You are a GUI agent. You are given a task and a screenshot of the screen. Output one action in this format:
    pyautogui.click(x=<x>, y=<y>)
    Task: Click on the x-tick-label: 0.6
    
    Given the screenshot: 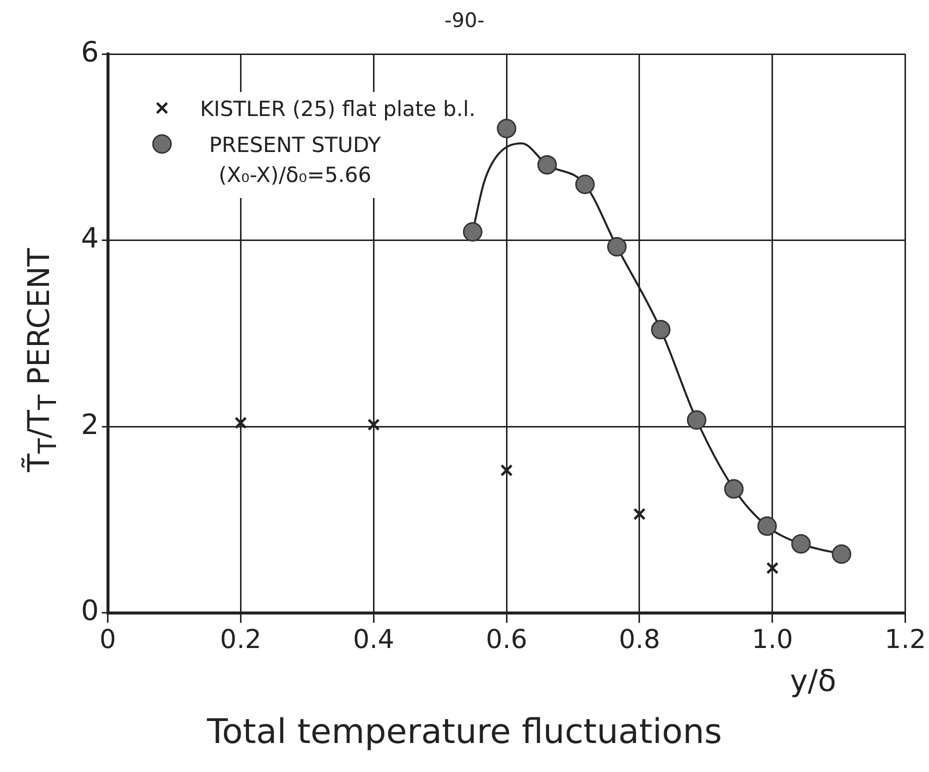 What is the action you would take?
    pyautogui.click(x=507, y=640)
    